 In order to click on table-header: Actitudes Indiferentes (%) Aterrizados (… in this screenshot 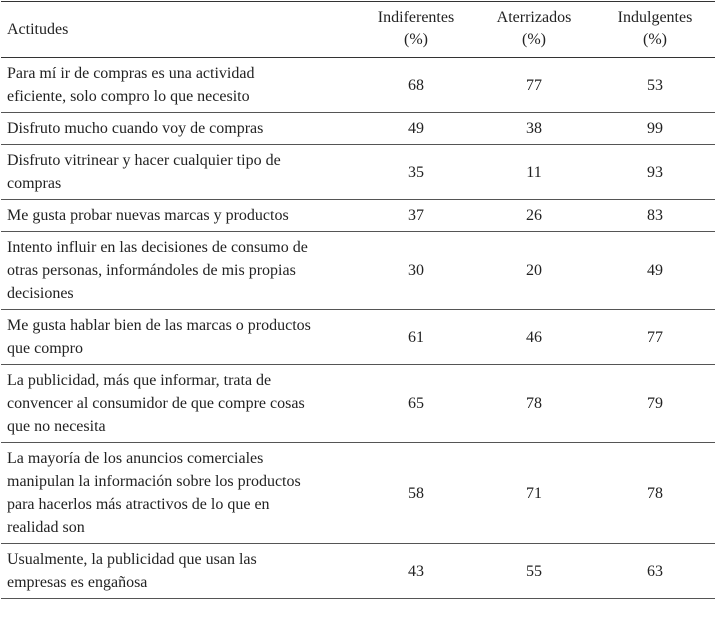, I will do `click(358, 29)`.